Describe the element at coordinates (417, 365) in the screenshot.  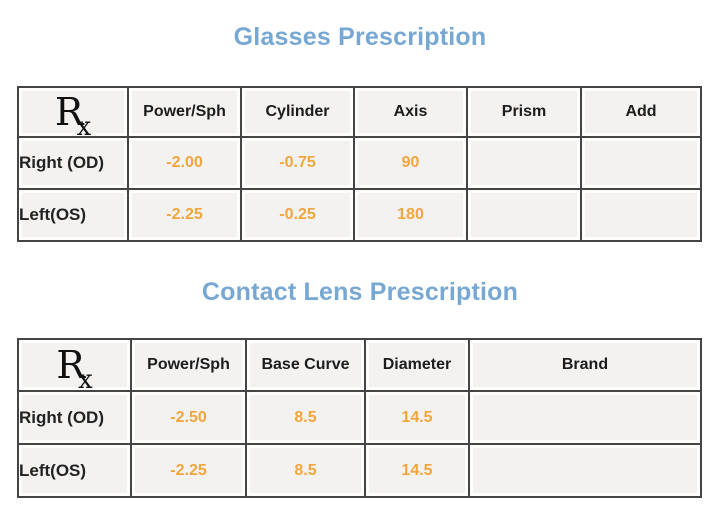
I see `column-header-diameter: Diameter` at that location.